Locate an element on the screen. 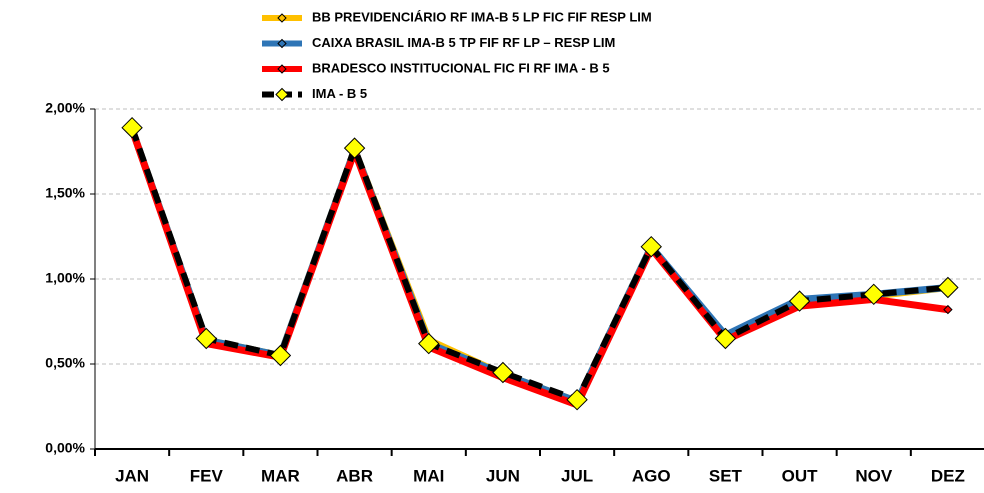 This screenshot has width=984, height=493. x-tick-label: MAR is located at coordinates (280, 475).